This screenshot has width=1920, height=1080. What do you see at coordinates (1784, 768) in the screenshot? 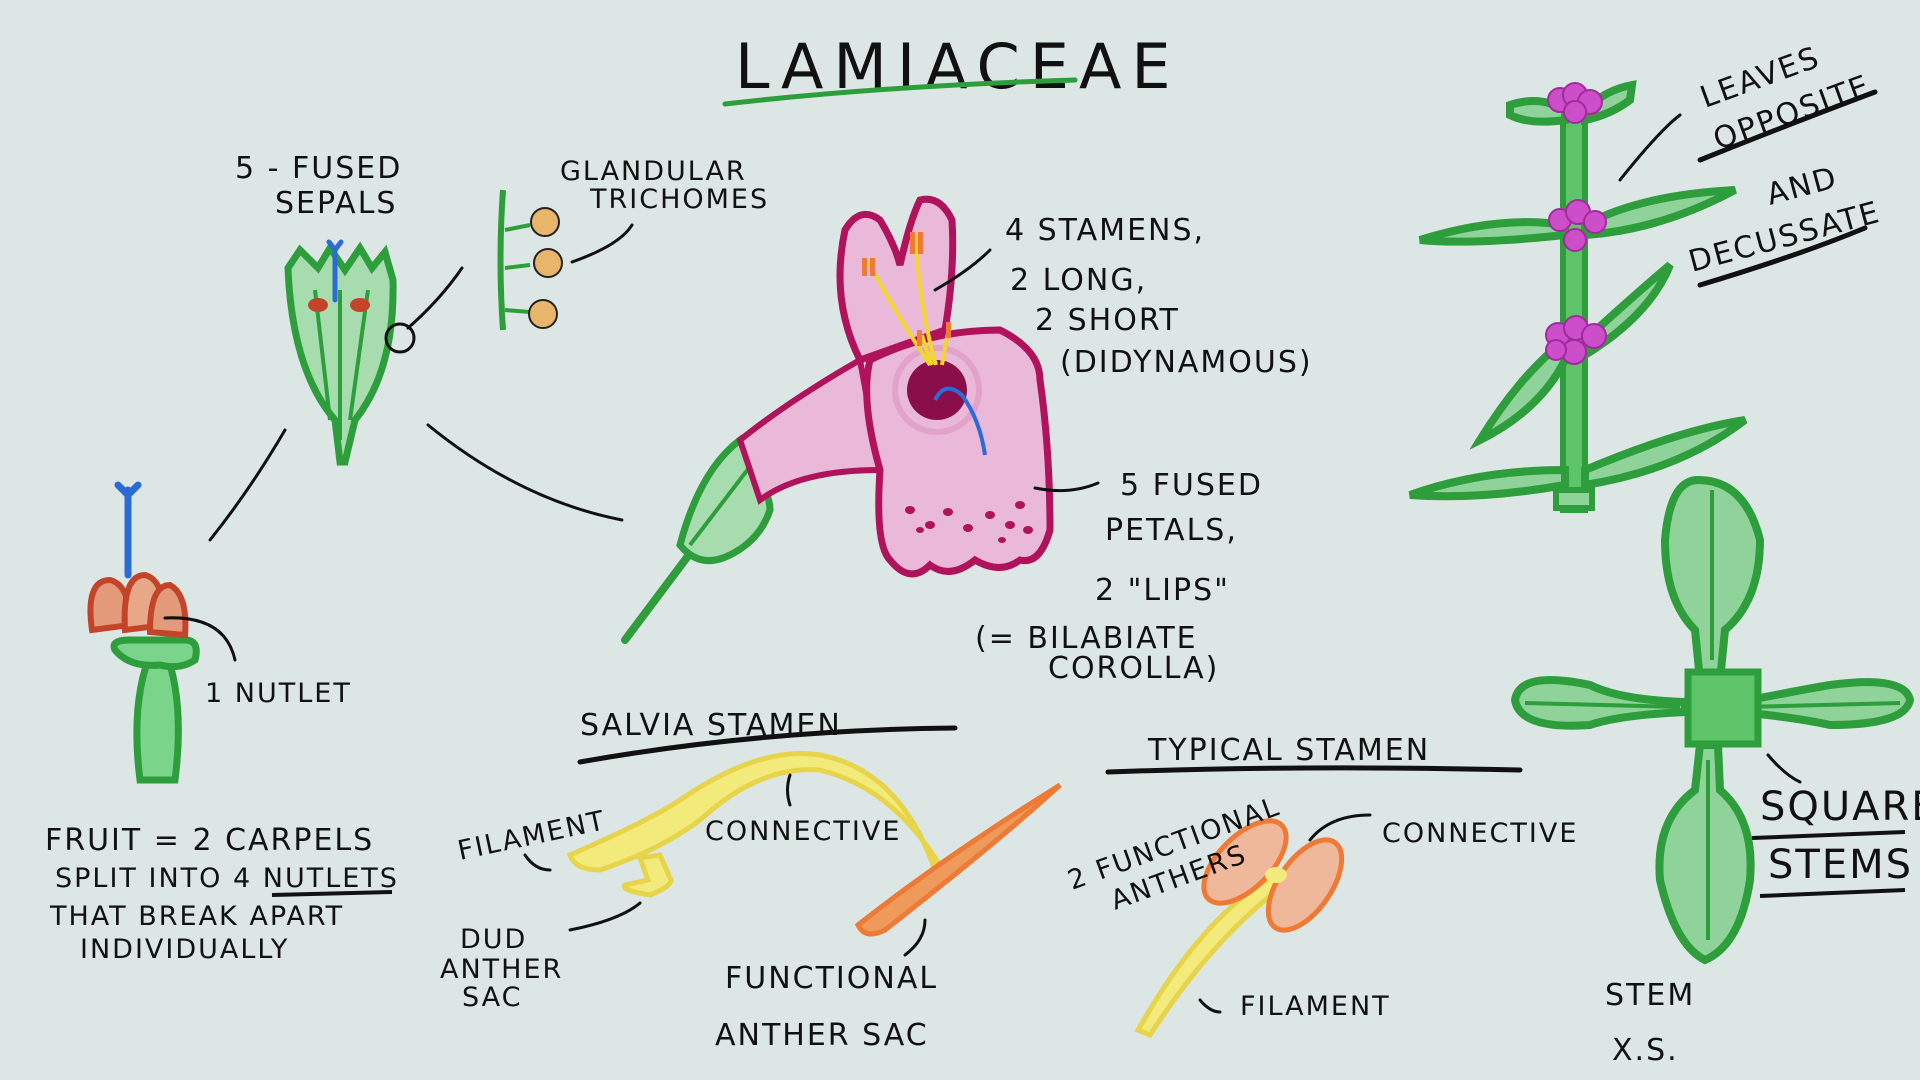
I see `square-stem-pointer` at bounding box center [1784, 768].